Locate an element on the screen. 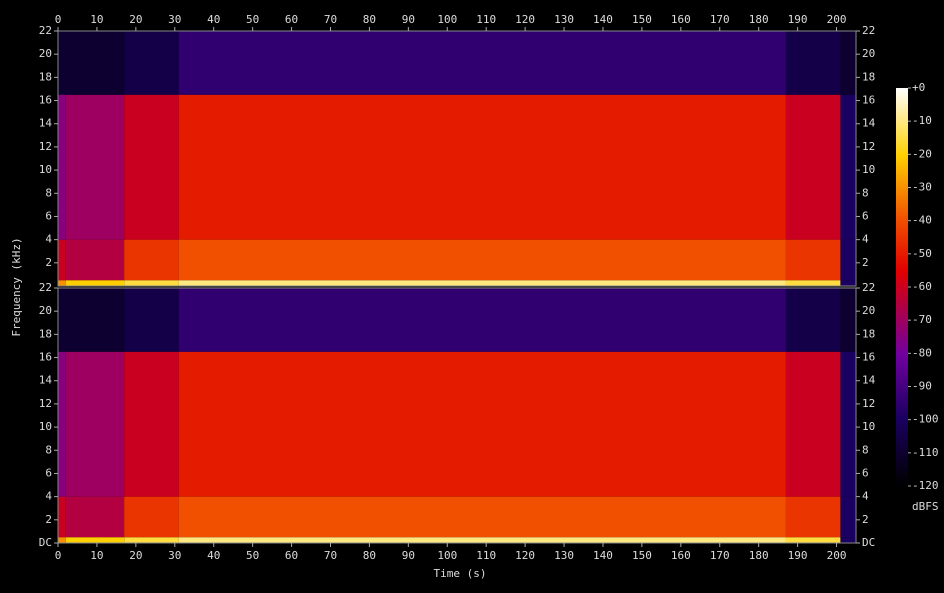 This screenshot has width=944, height=593. x-tick-label-top: 20 is located at coordinates (135, 19).